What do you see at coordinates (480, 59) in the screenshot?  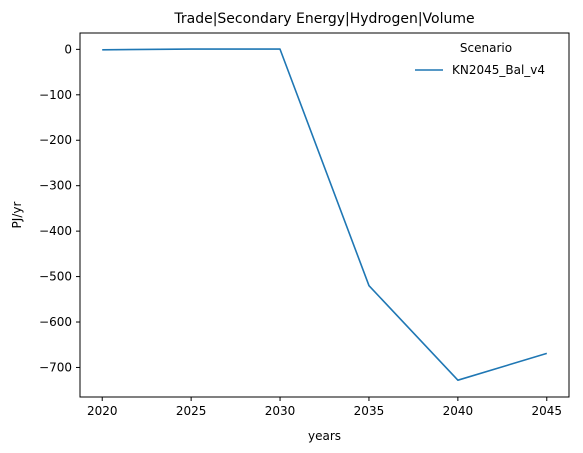 I see `chart-legend: Scenario KN2045_Bal_v4` at bounding box center [480, 59].